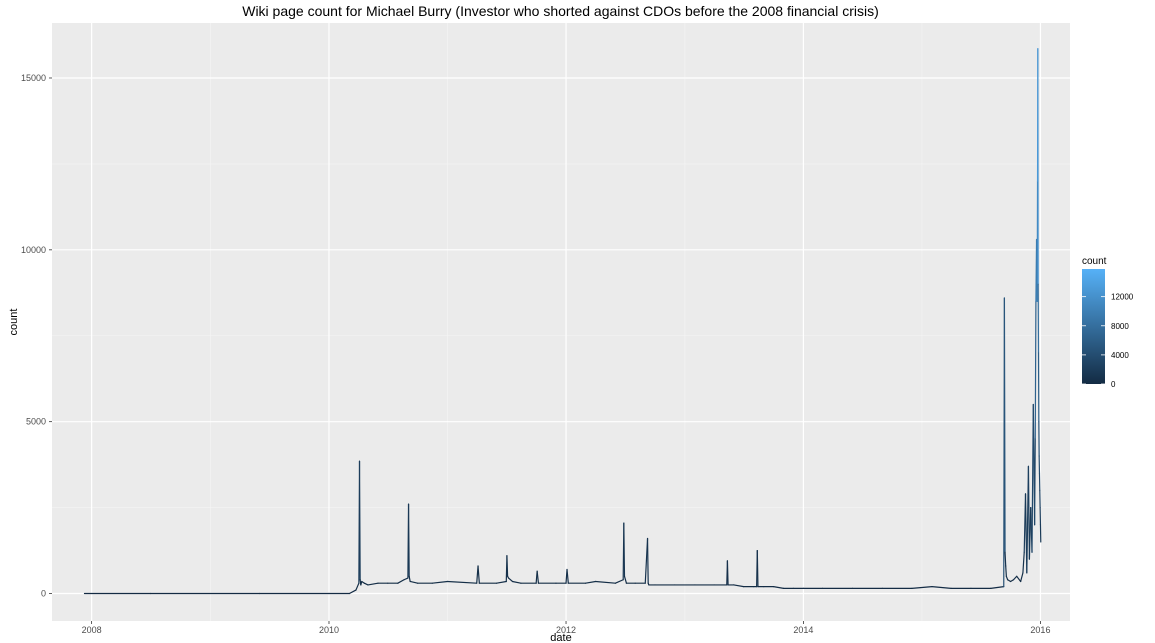 Image resolution: width=1155 pixels, height=643 pixels. I want to click on colorbar-legend: count 0 4000 8000 12000, so click(1108, 322).